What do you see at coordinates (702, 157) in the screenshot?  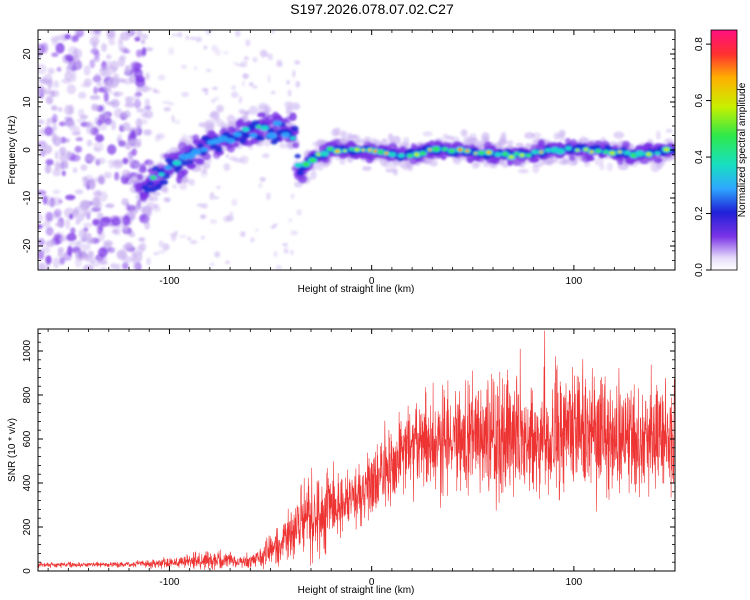 I see `colorbar-ticks: 0.0 0.2 0.4 0.6 0.8` at bounding box center [702, 157].